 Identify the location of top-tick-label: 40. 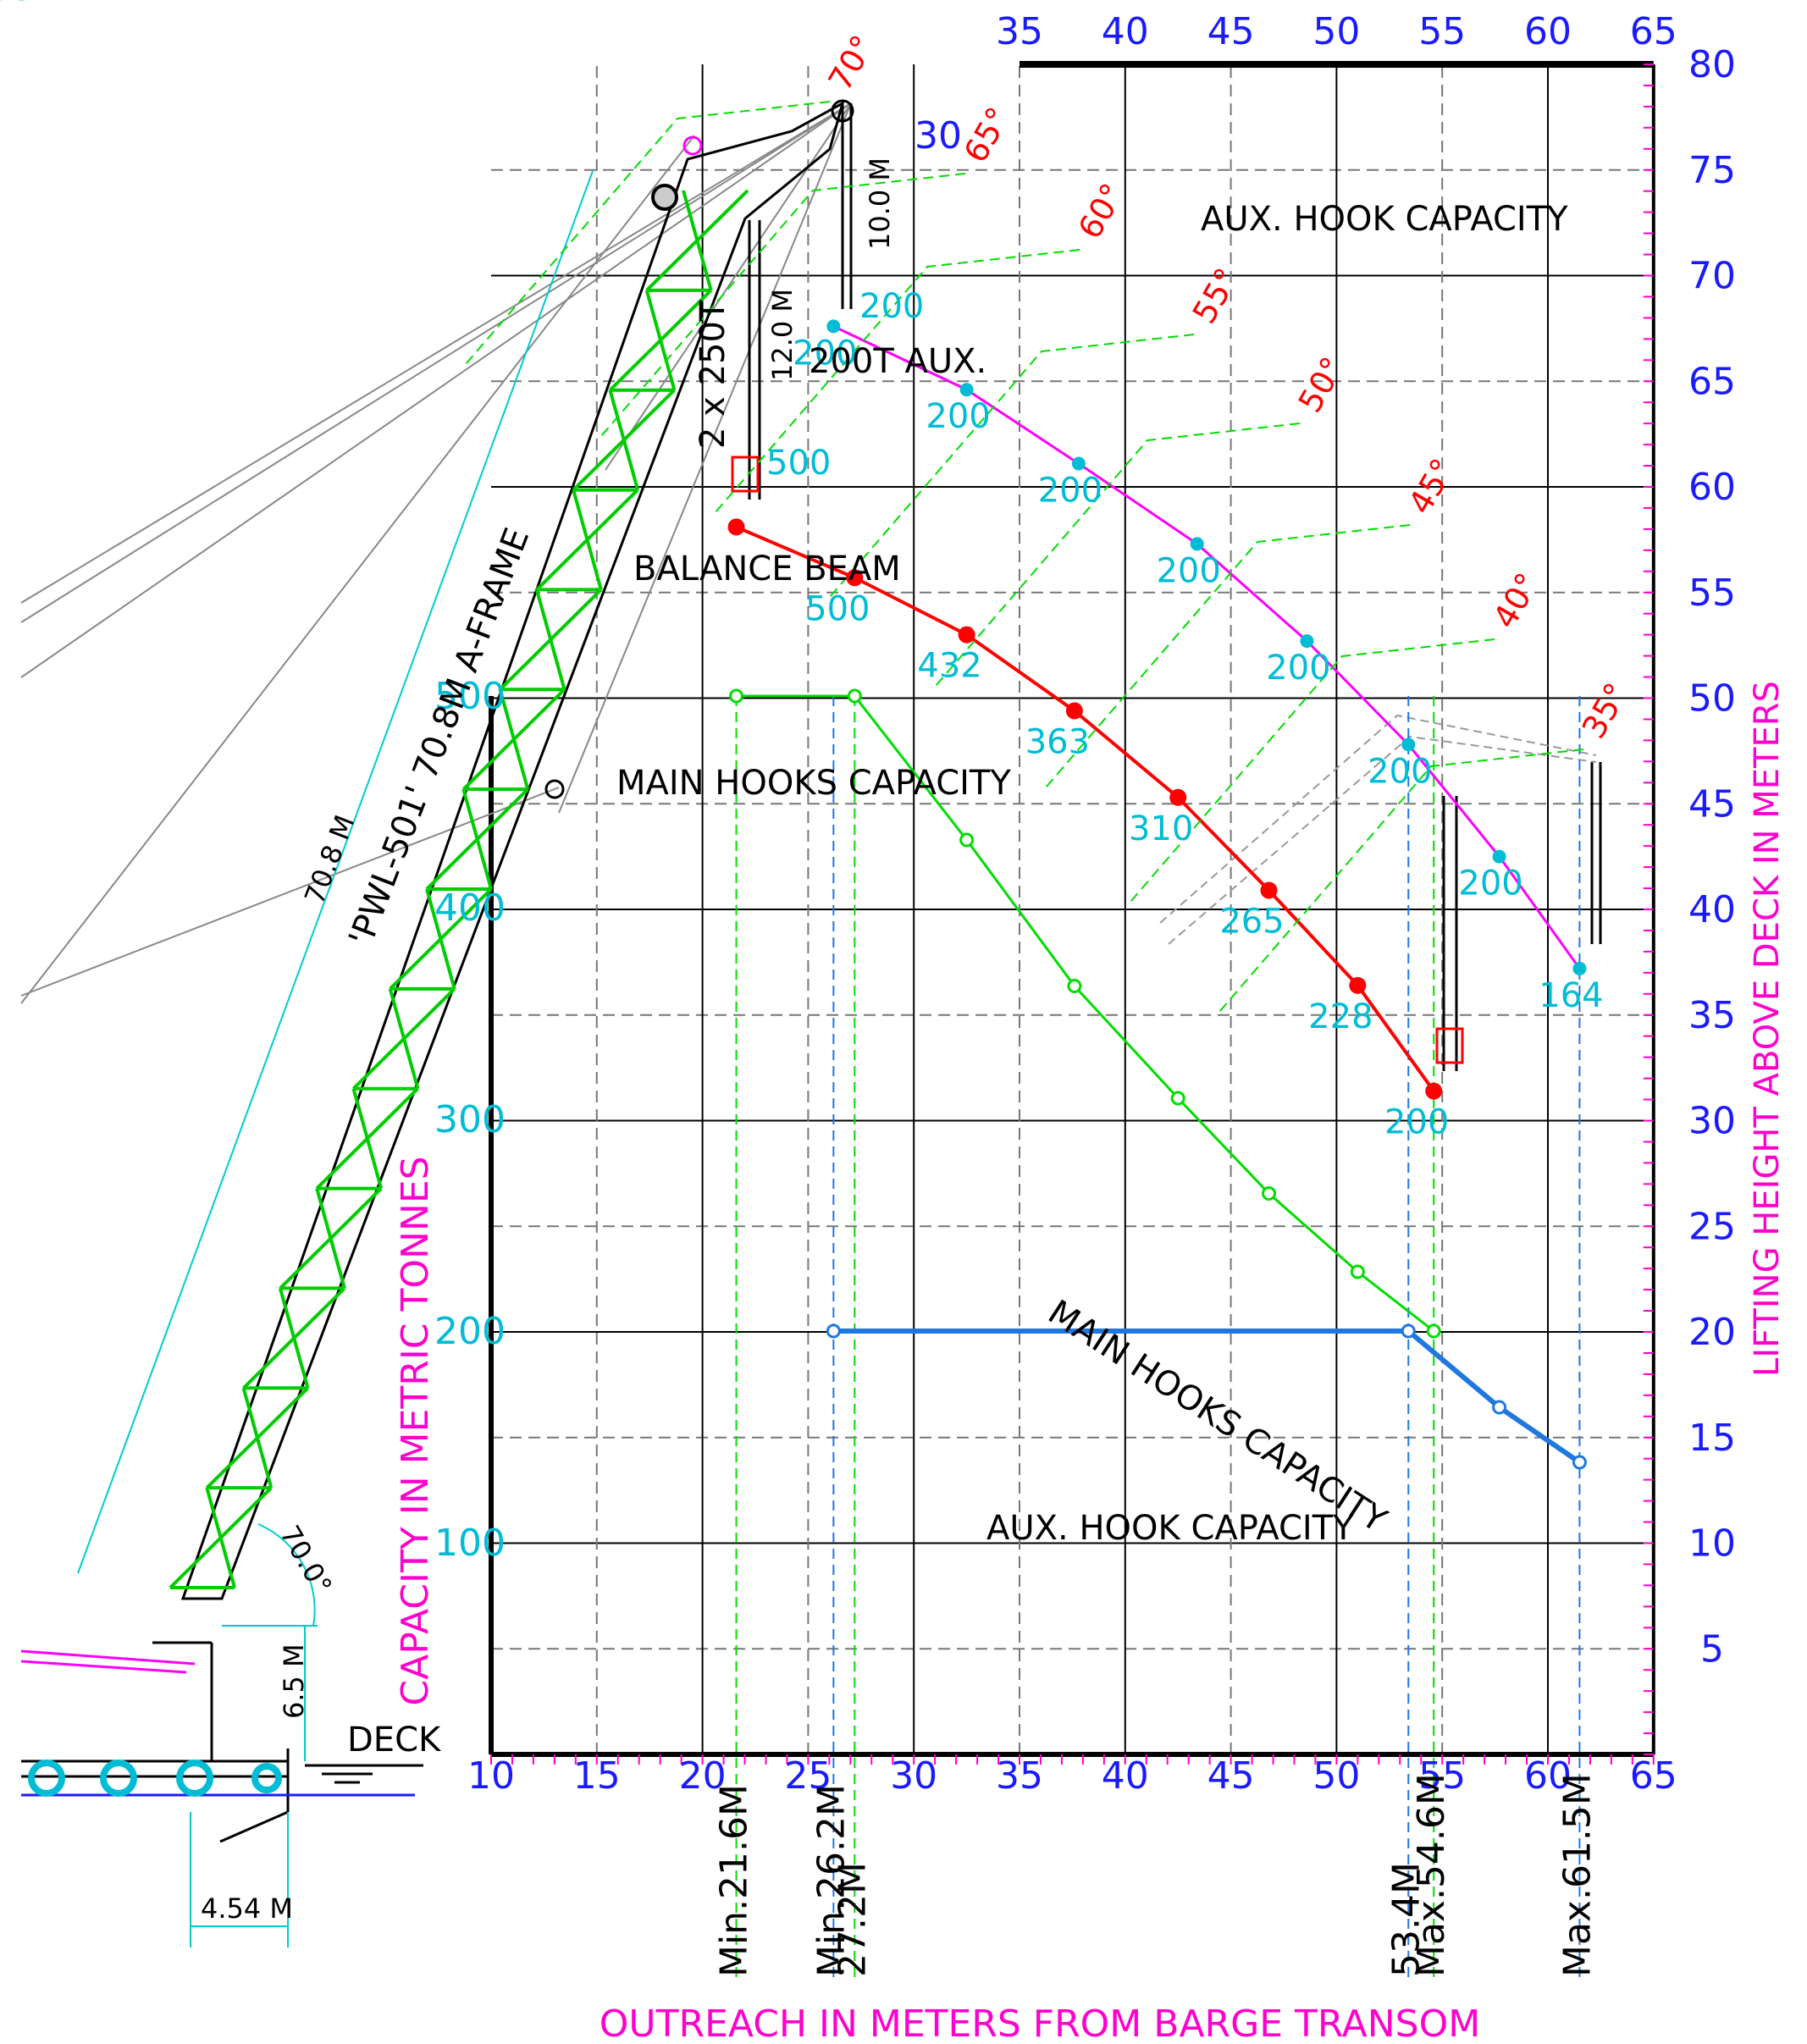
(1125, 31).